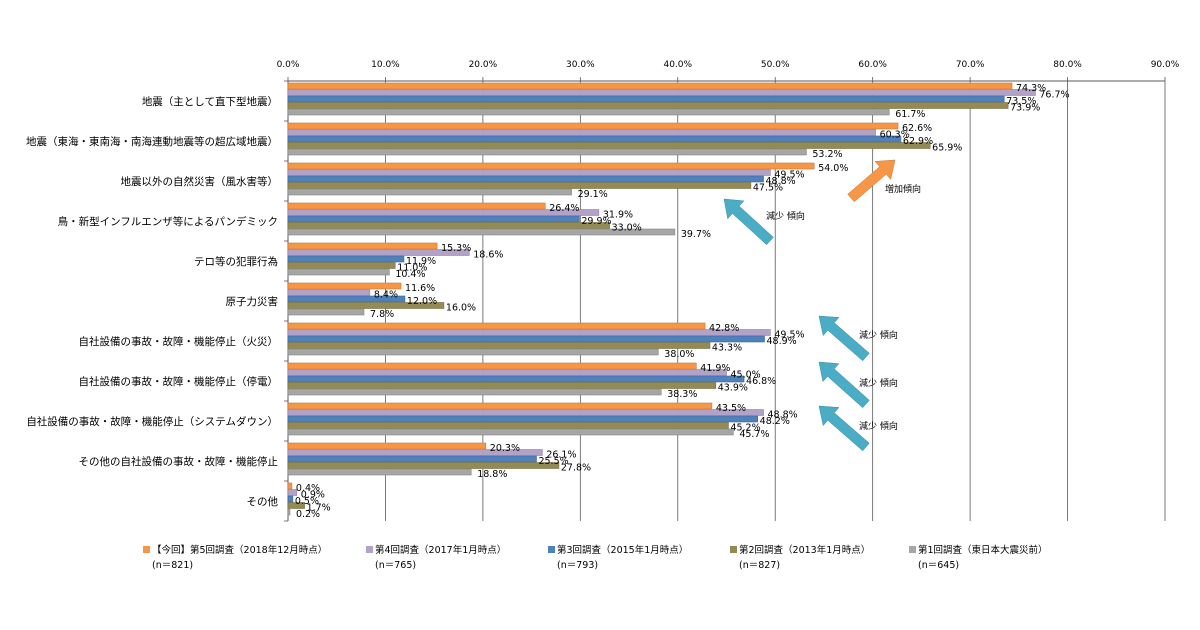 This screenshot has height=630, width=1200. Describe the element at coordinates (775, 421) in the screenshot. I see `data-label: 48.2%` at that location.